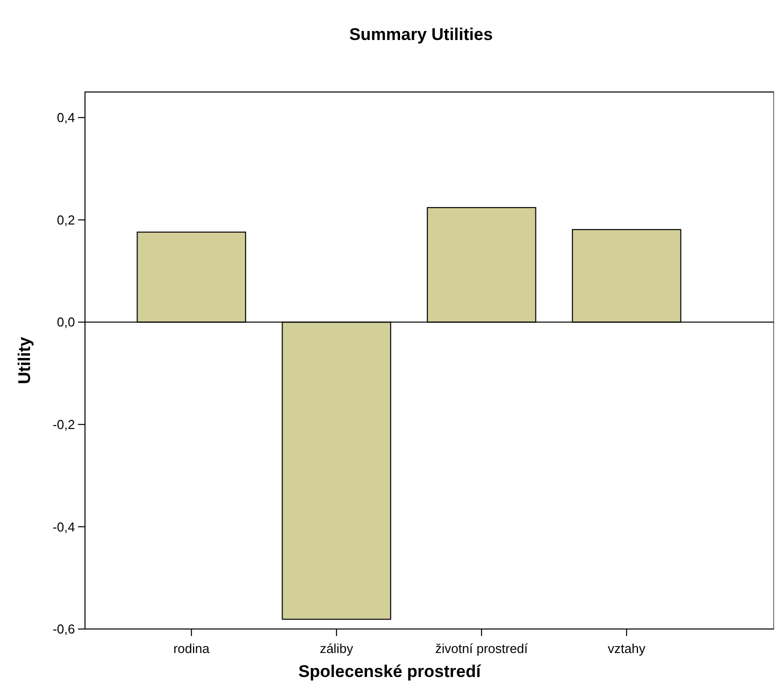 The width and height of the screenshot is (782, 695). I want to click on y-axis-title: Utility, so click(24, 360).